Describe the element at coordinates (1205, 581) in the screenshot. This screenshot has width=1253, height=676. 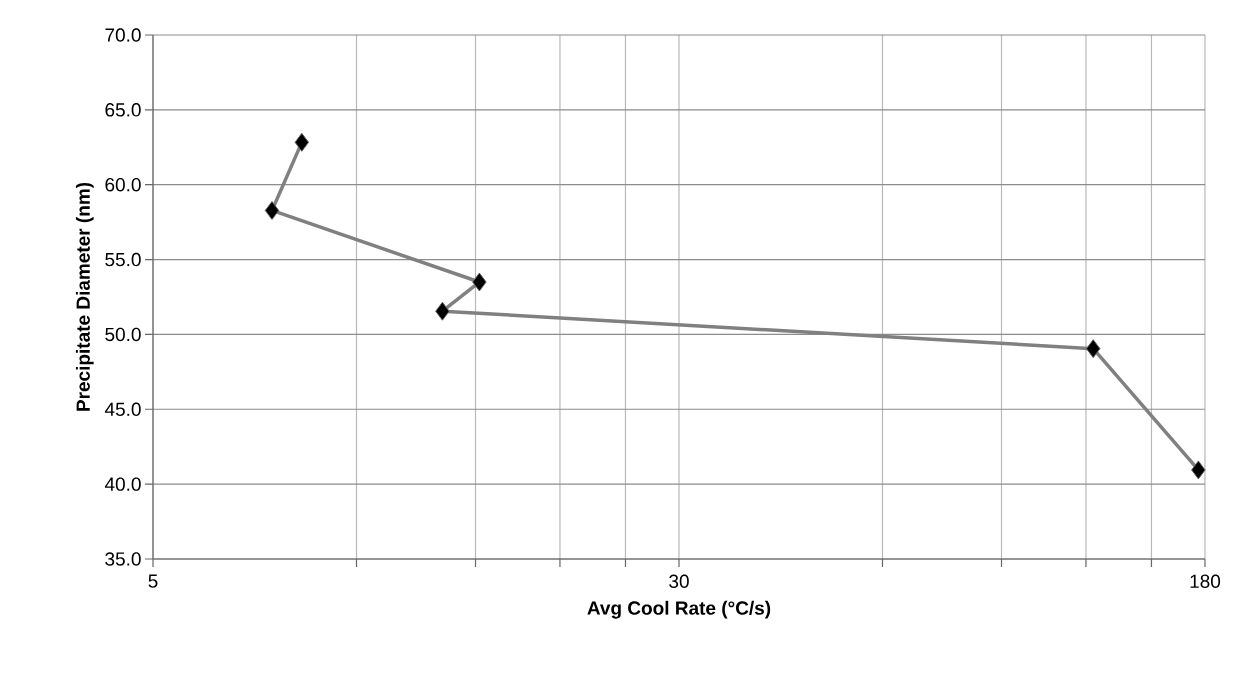
I see `x-tick-label: 180` at that location.